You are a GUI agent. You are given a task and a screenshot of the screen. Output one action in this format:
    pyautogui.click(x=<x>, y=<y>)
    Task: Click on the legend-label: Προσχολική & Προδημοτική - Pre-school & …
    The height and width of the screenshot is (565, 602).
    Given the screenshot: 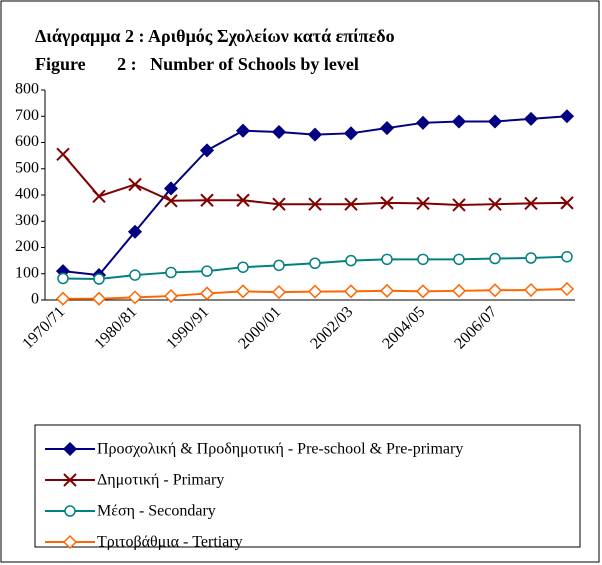 What is the action you would take?
    pyautogui.click(x=280, y=449)
    